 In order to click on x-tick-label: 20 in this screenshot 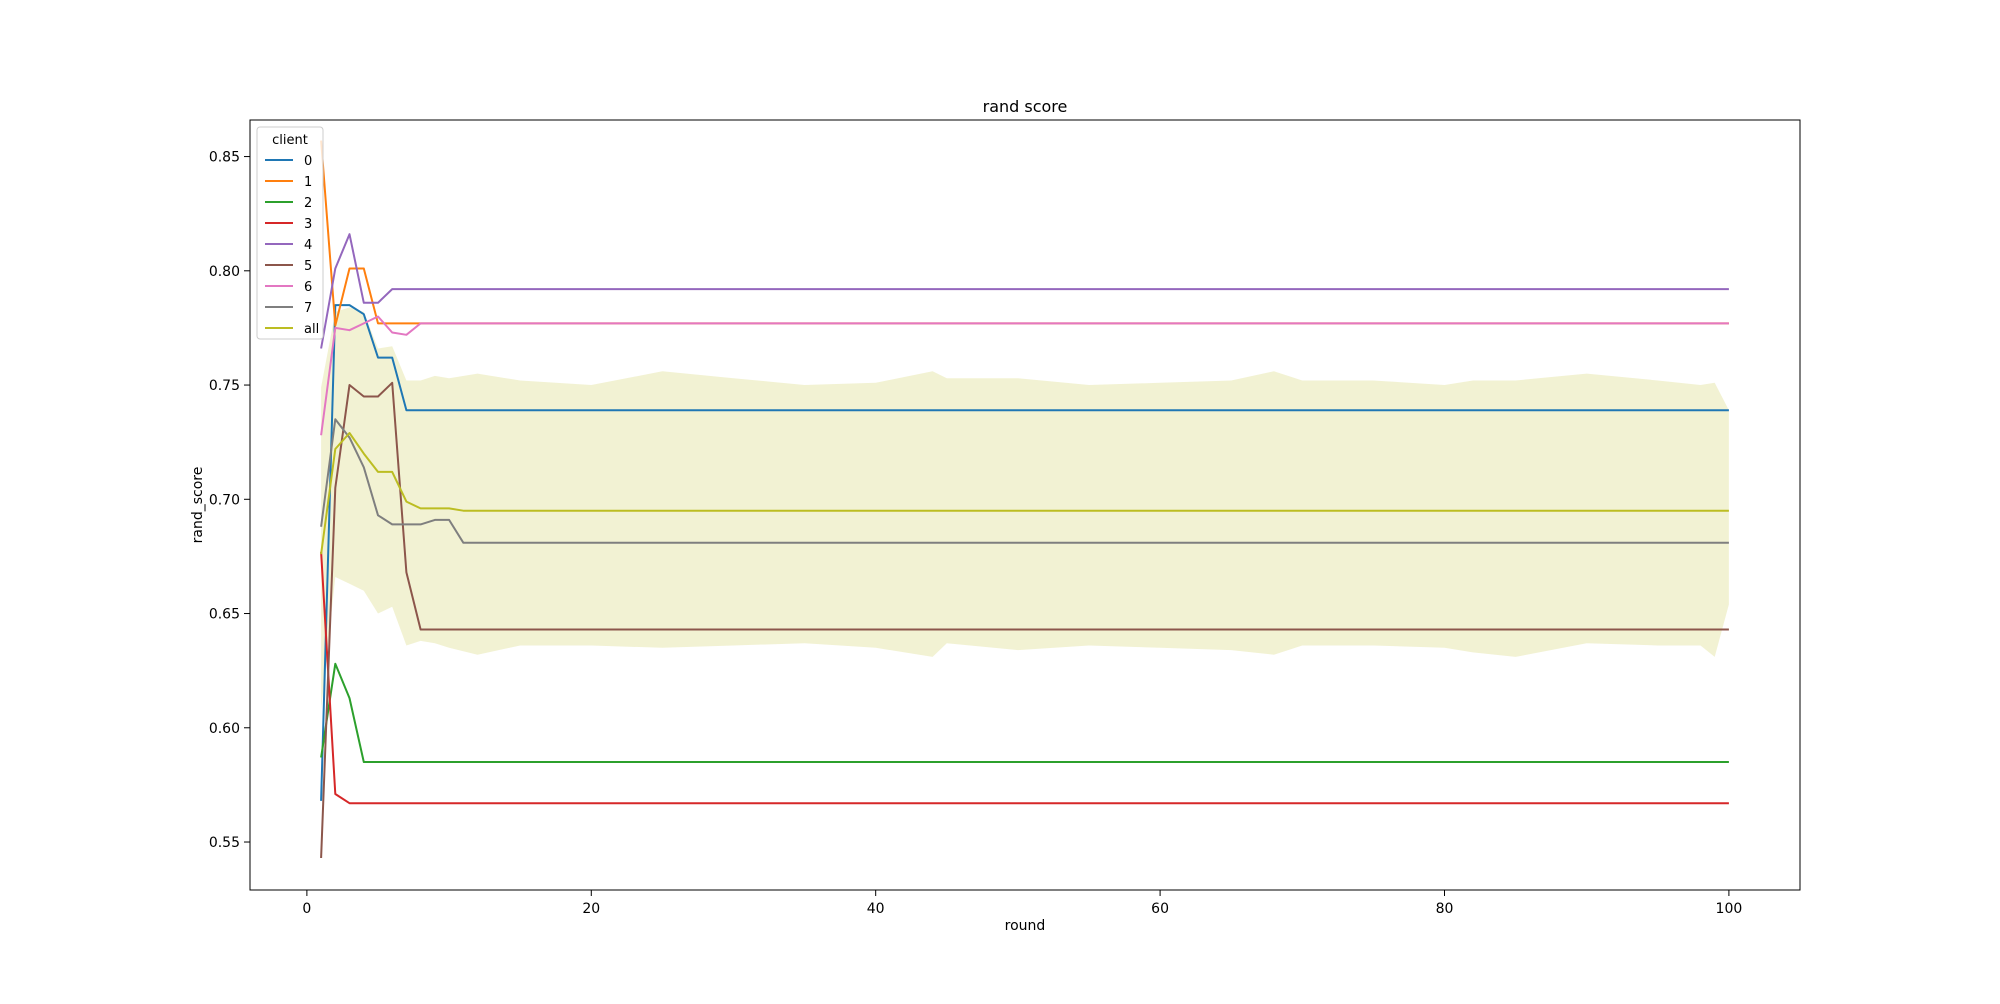, I will do `click(591, 909)`.